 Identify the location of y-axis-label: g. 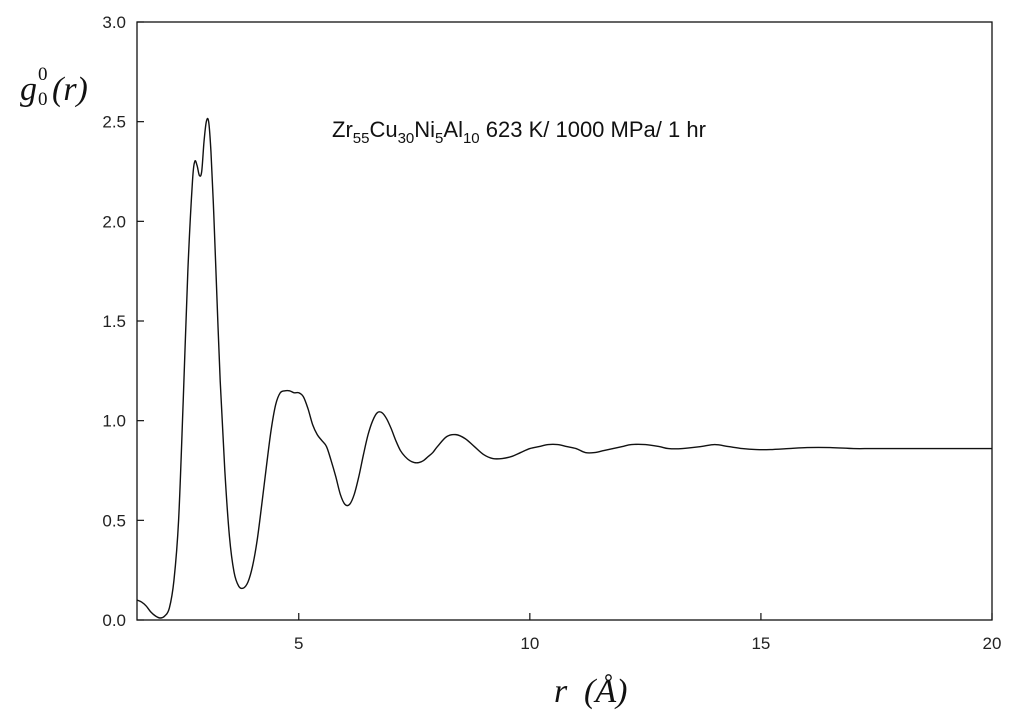
(28, 89).